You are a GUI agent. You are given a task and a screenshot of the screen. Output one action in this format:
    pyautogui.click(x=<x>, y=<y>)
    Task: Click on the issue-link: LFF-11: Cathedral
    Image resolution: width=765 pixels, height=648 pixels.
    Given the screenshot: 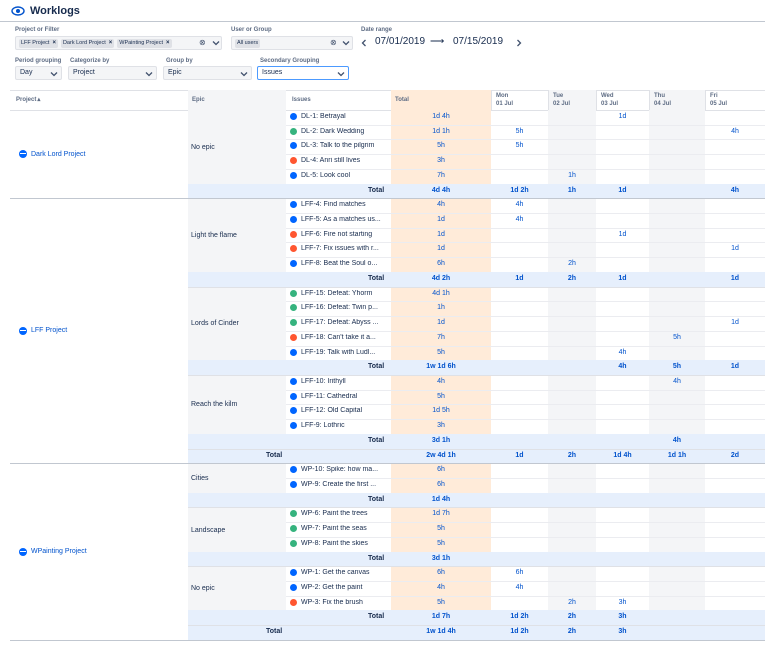 What is the action you would take?
    pyautogui.click(x=339, y=396)
    